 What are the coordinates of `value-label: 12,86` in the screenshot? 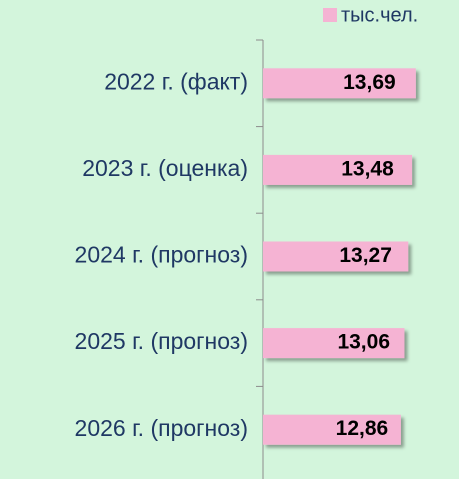 It's located at (362, 428).